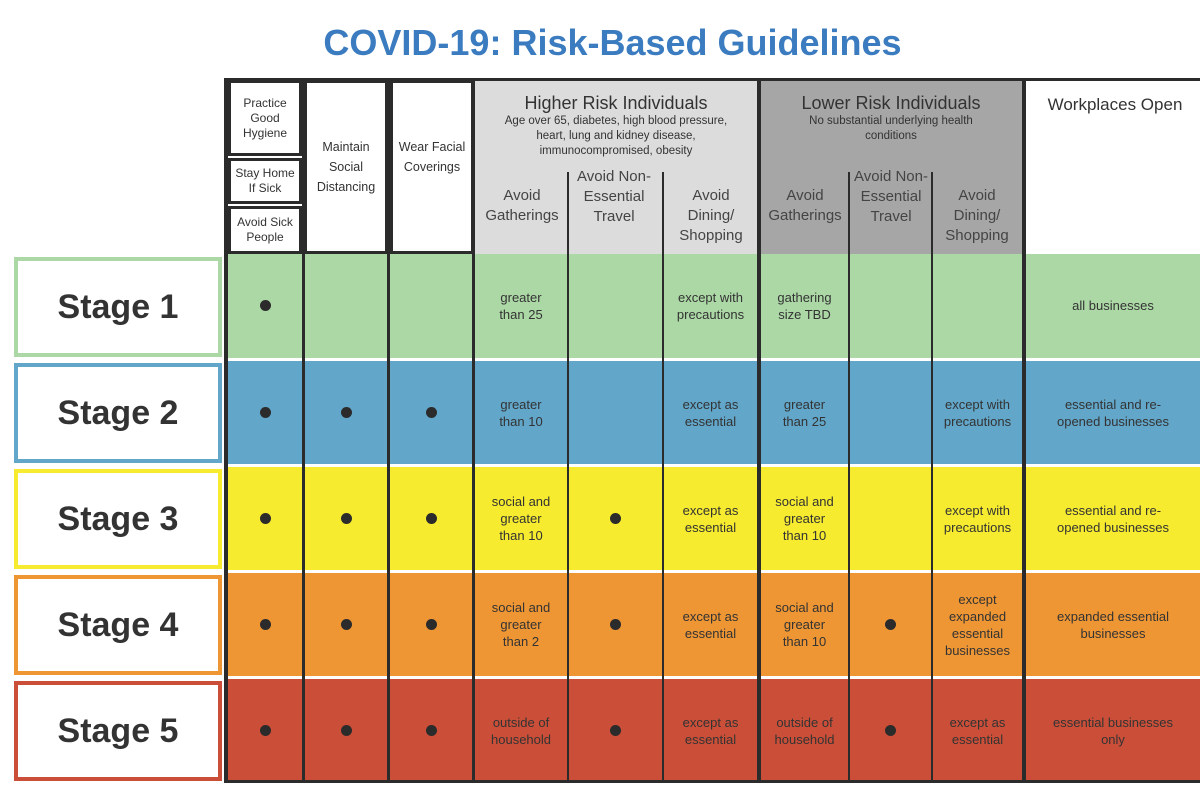 This screenshot has width=1200, height=800. I want to click on cell-stage-1-hygiene, so click(265, 305).